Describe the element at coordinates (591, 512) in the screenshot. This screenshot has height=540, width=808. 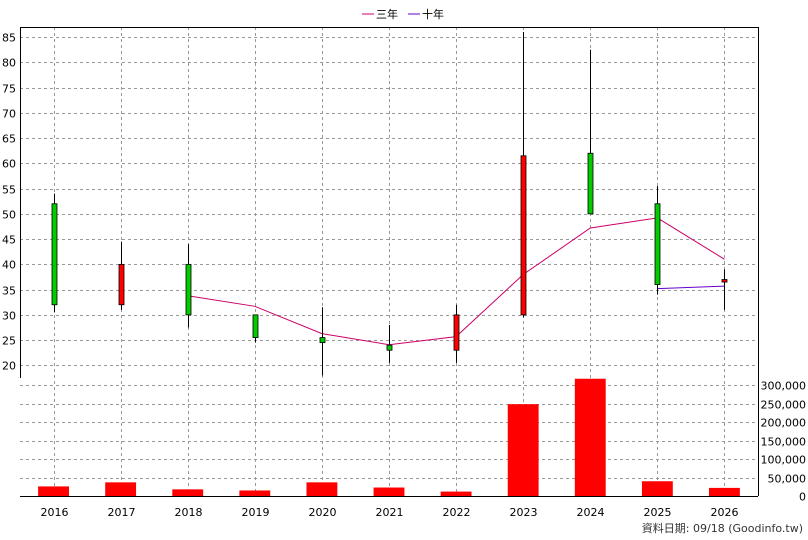
I see `year-tick-label: 2024` at that location.